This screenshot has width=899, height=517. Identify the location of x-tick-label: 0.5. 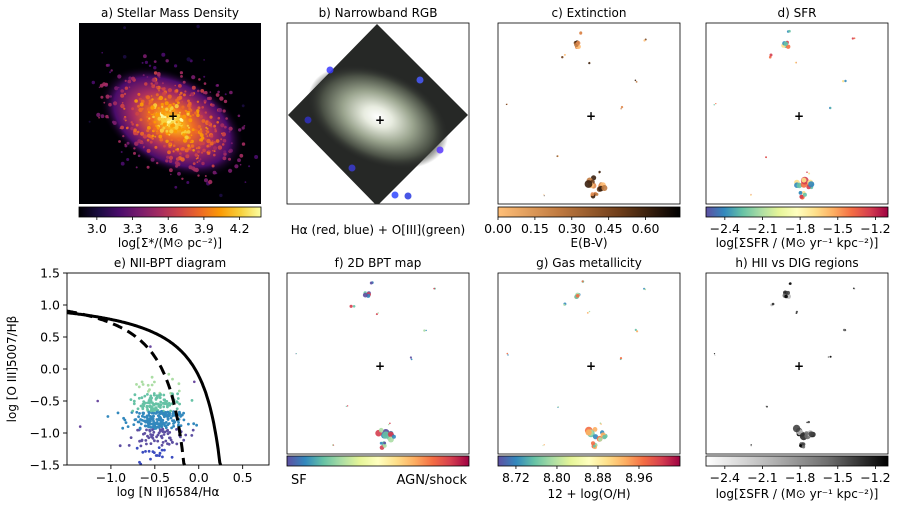
(243, 477).